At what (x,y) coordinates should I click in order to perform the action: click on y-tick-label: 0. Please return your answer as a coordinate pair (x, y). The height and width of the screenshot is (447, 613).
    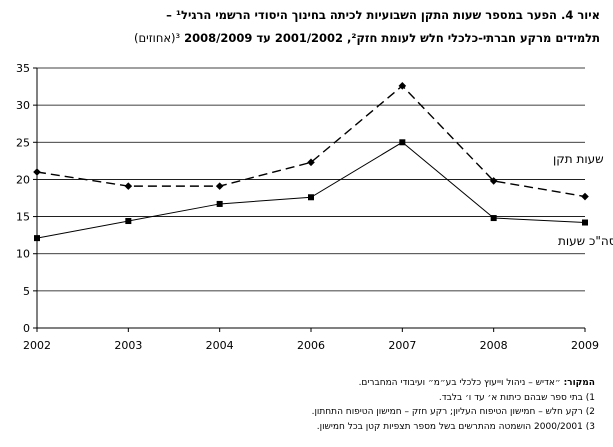
    Looking at the image, I should click on (26, 328).